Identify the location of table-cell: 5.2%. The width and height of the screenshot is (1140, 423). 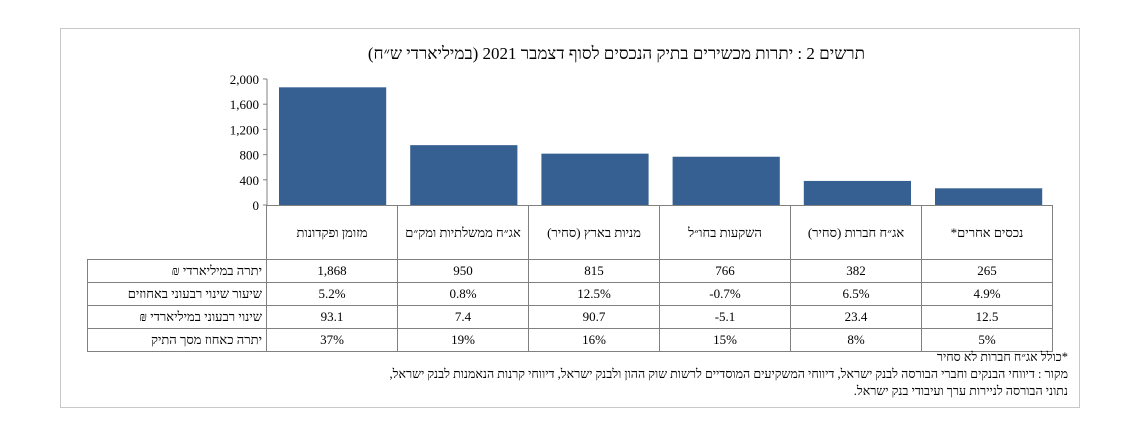
(332, 294).